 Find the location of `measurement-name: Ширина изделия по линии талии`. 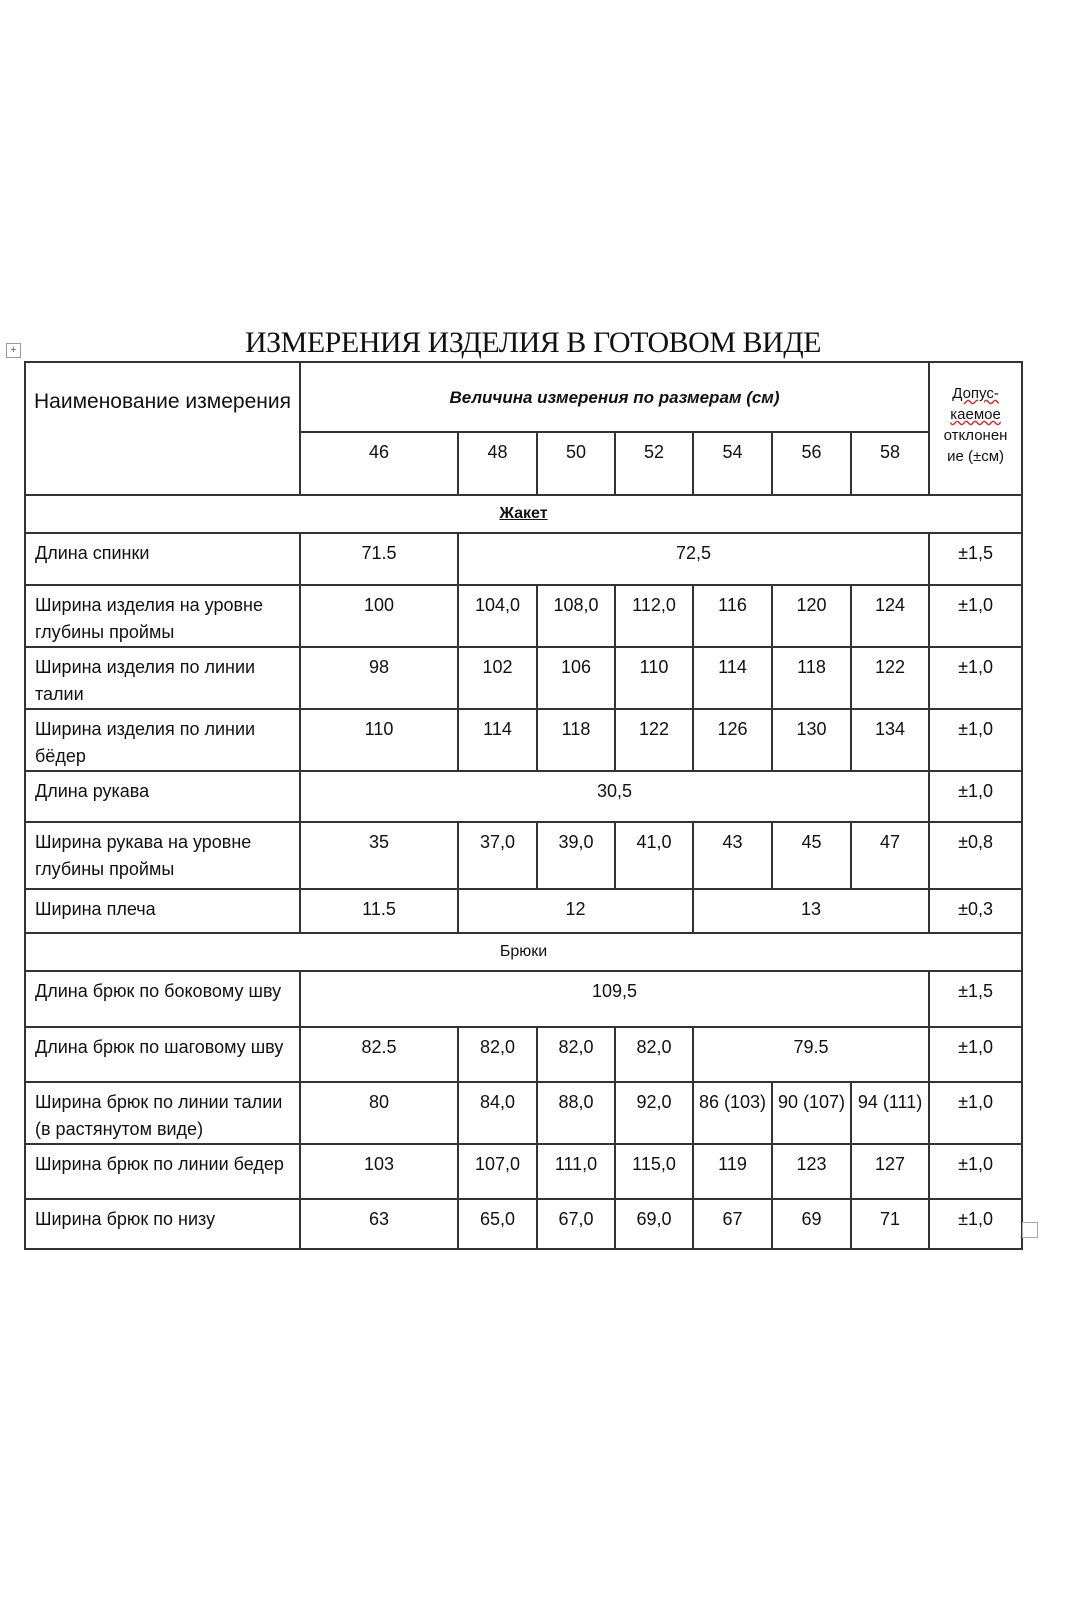

measurement-name: Ширина изделия по линии талии is located at coordinates (162, 678).